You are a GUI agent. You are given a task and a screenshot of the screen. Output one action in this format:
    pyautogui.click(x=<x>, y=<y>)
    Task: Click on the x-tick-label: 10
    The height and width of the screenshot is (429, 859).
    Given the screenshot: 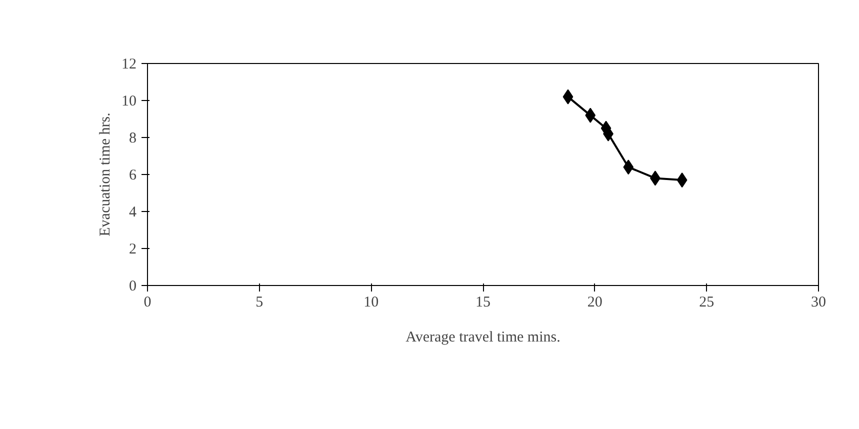 What is the action you would take?
    pyautogui.click(x=371, y=302)
    